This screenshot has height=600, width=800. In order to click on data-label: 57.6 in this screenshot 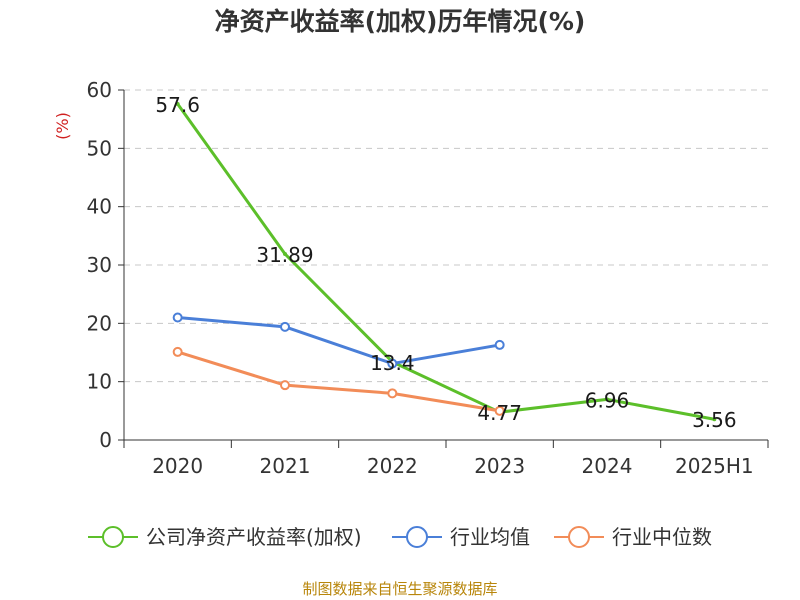, I will do `click(177, 105)`.